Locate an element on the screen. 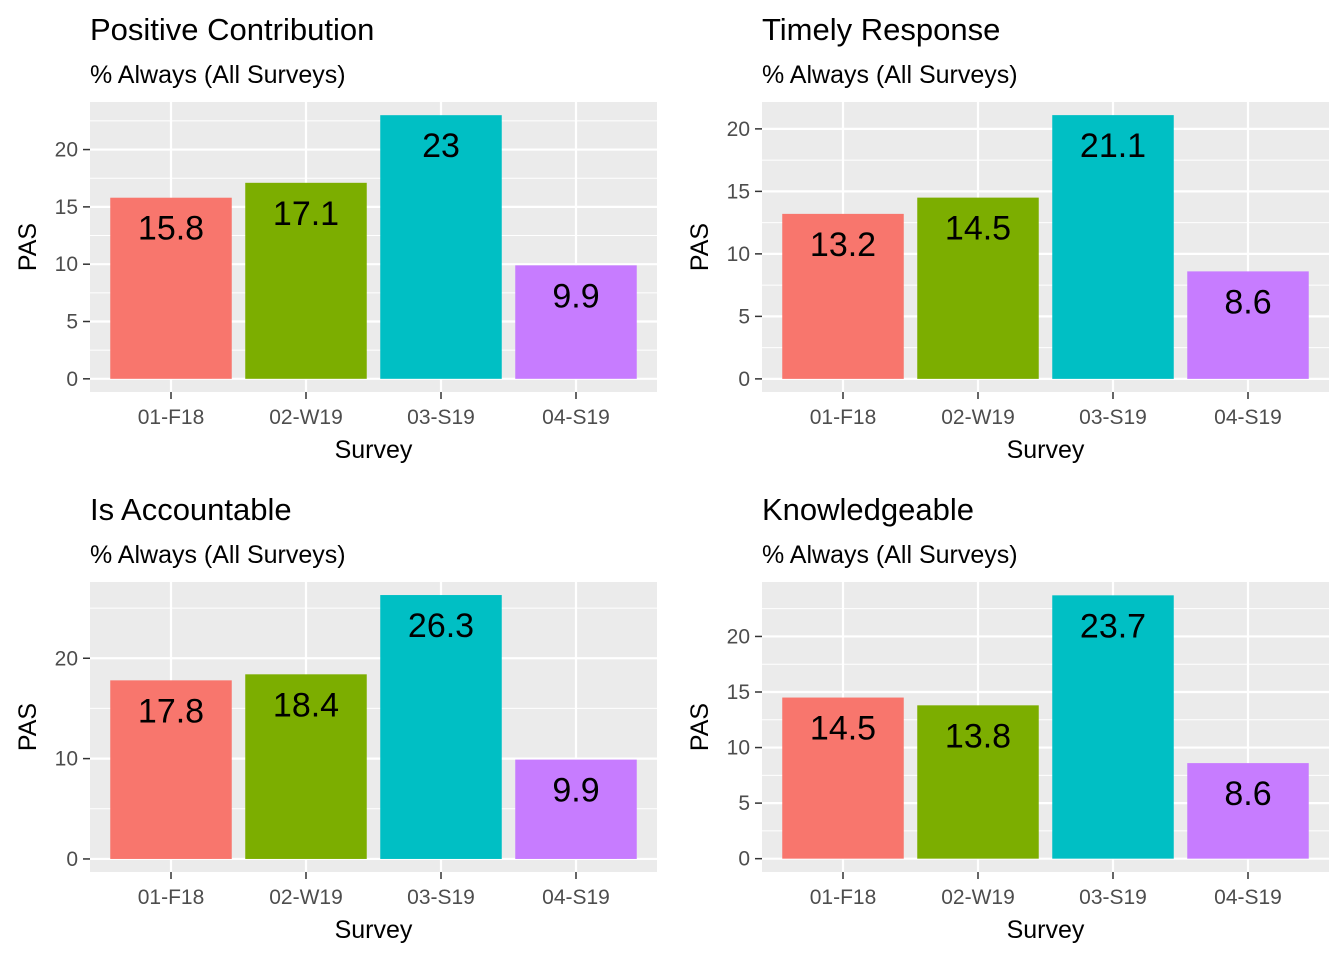 Image resolution: width=1344 pixels, height=965 pixels. chart-title: Timely Response is located at coordinates (881, 29).